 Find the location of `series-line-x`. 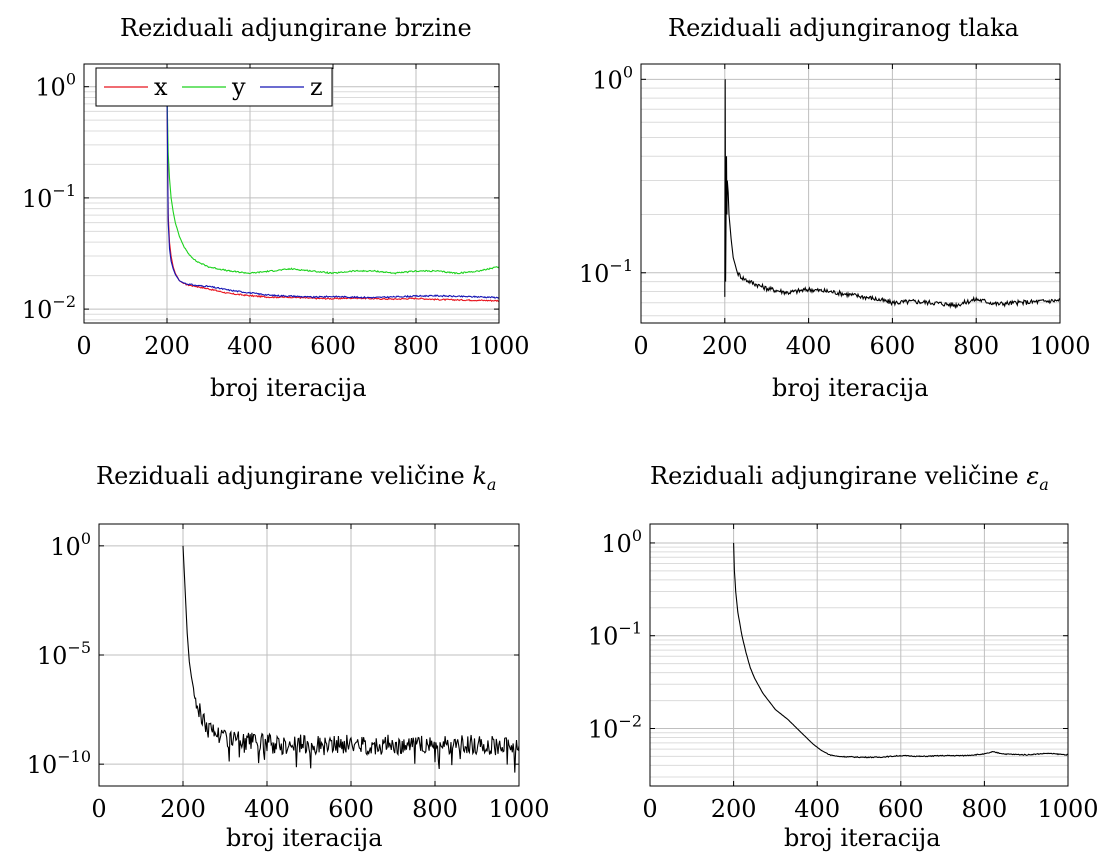

series-line-x is located at coordinates (333, 197).